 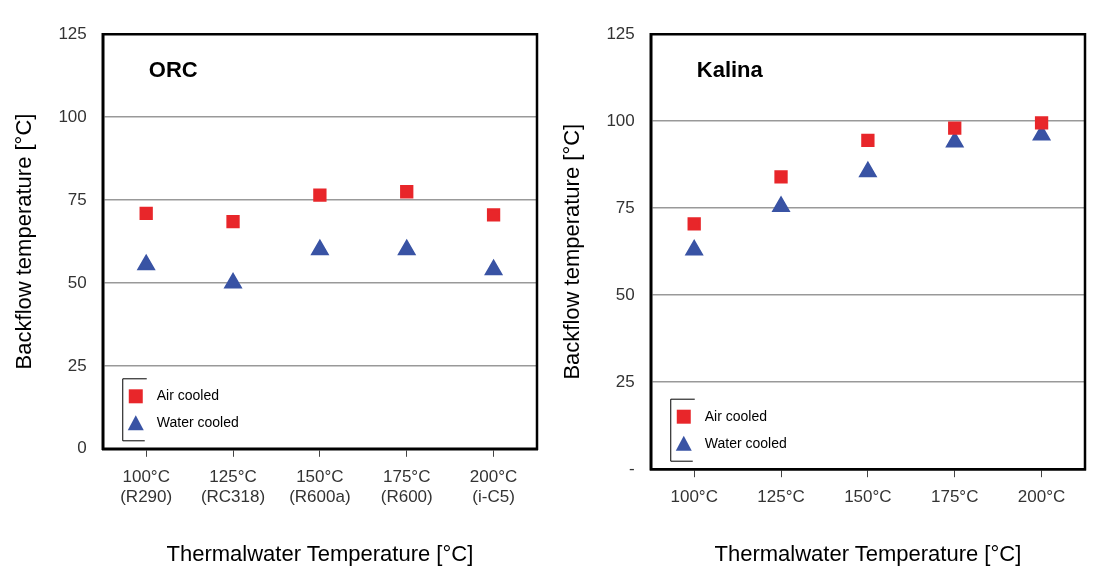 I want to click on x-tick-label: 125°C (RC318), so click(x=233, y=486).